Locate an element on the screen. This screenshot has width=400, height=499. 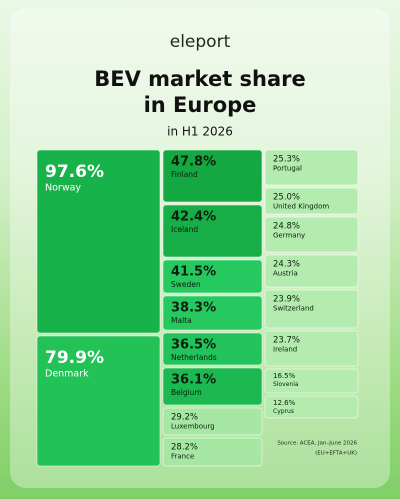
chart-title: in Europe is located at coordinates (200, 105).